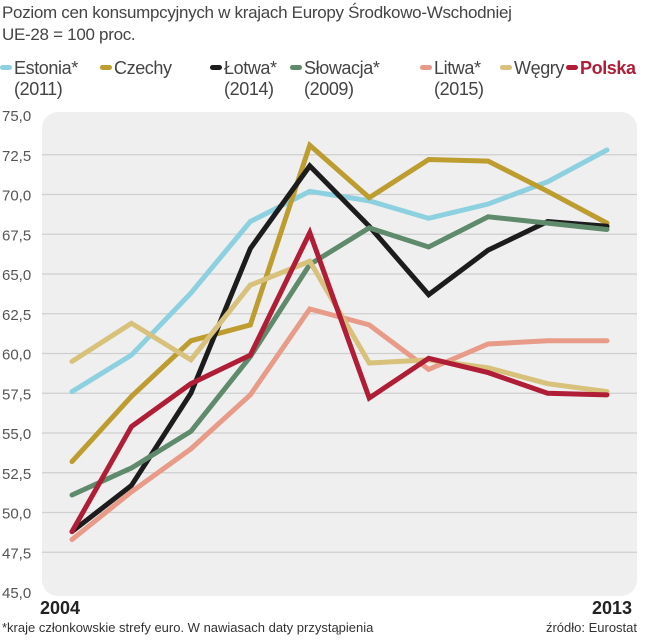  Describe the element at coordinates (457, 68) in the screenshot. I see `legend-label: Litwa*` at that location.